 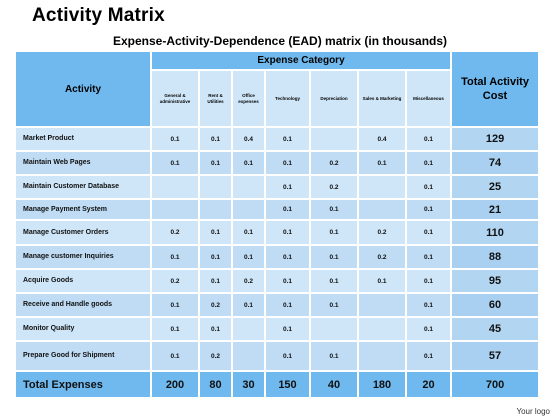 What do you see at coordinates (84, 330) in the screenshot?
I see `activity-label: Monitor Quality` at bounding box center [84, 330].